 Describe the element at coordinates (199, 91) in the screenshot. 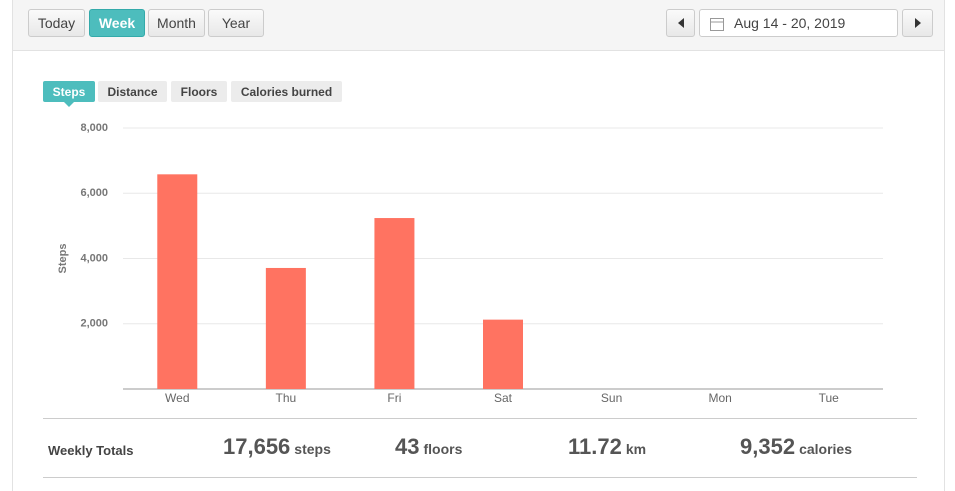

I see `metric-tab: Floors` at that location.